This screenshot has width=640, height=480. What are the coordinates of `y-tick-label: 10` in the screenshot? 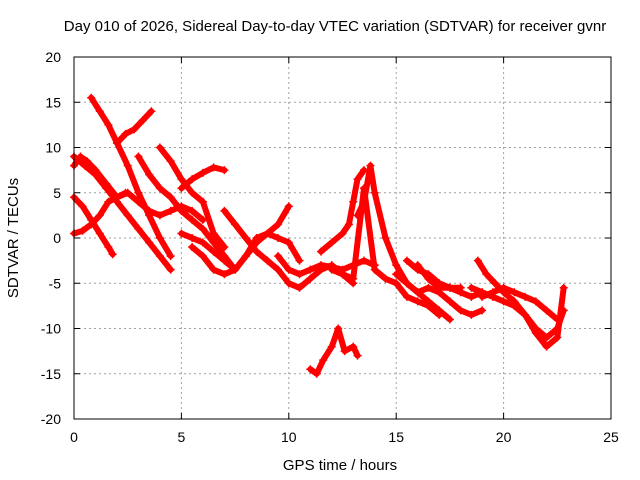 It's located at (53, 148).